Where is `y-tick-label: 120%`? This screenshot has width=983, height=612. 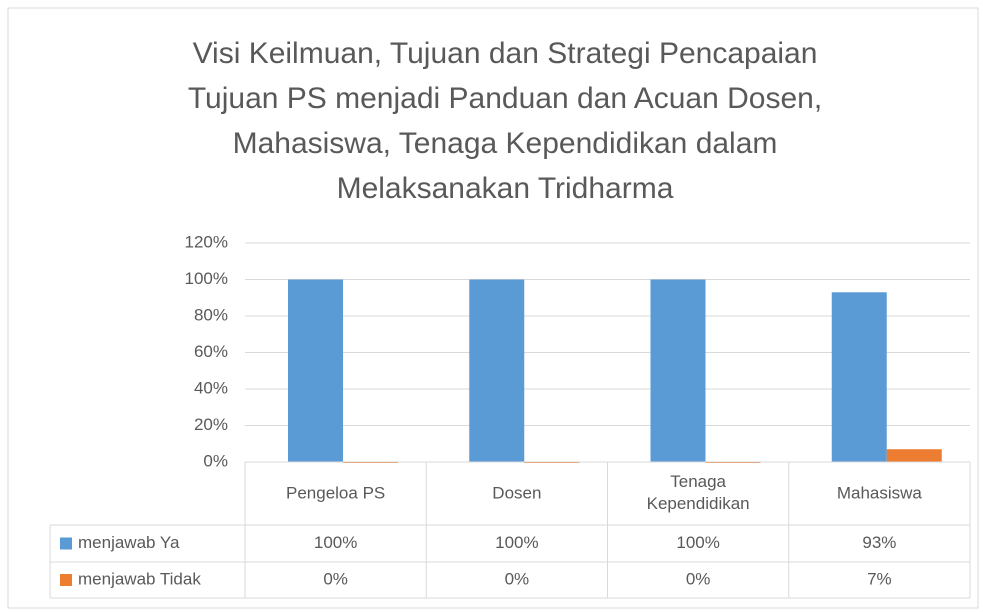 y-tick-label: 120% is located at coordinates (206, 241).